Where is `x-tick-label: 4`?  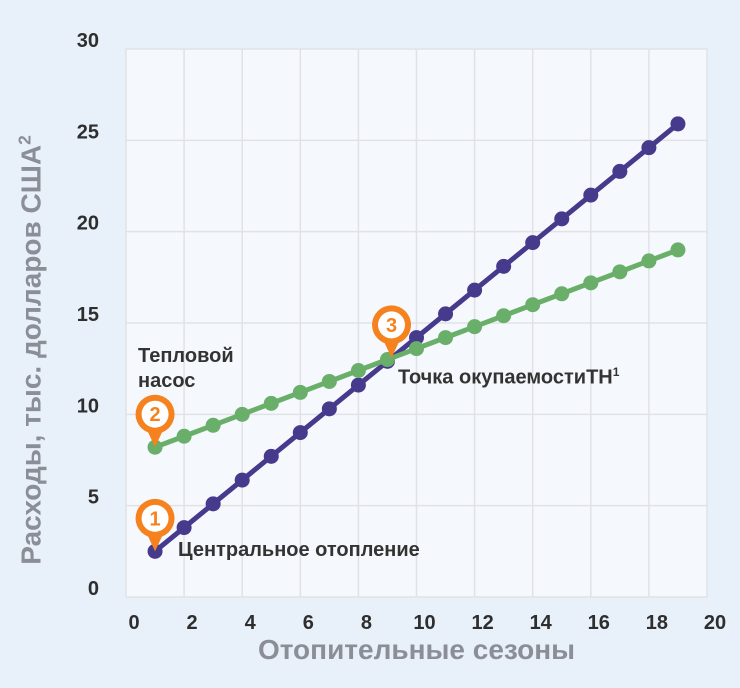 x-tick-label: 4 is located at coordinates (251, 623).